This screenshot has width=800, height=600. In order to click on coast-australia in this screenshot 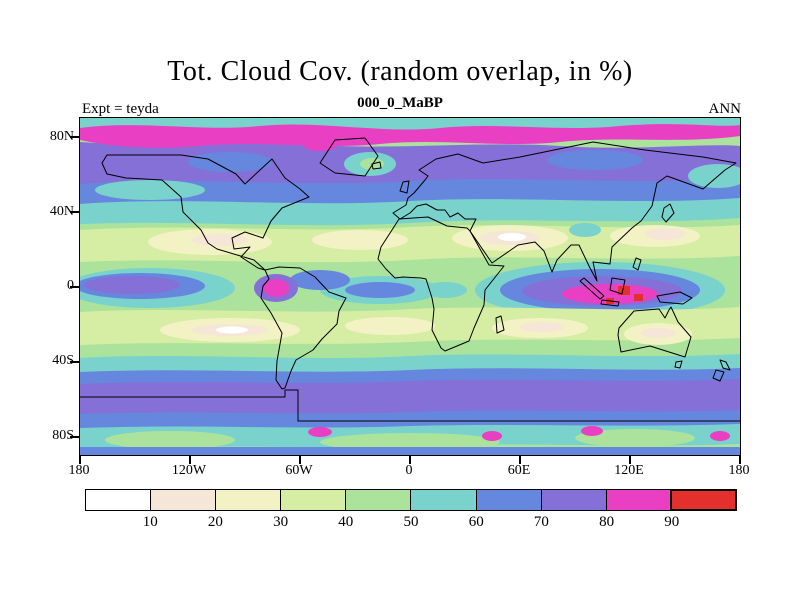, I will do `click(654, 332)`.